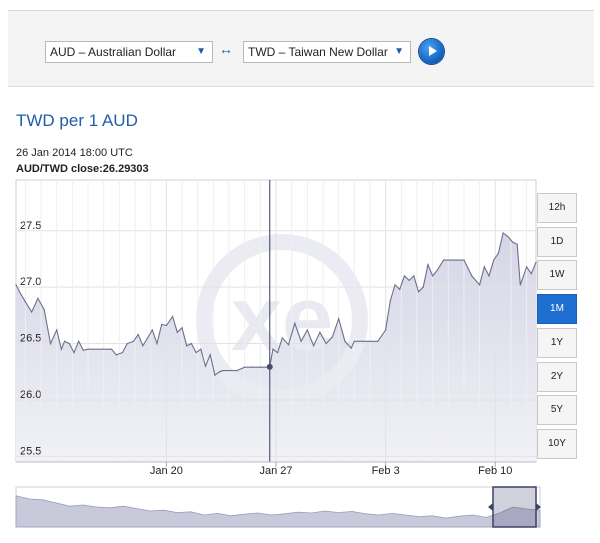 Image resolution: width=600 pixels, height=543 pixels. Describe the element at coordinates (30, 226) in the screenshot. I see `y-tick-label: 27.5` at that location.